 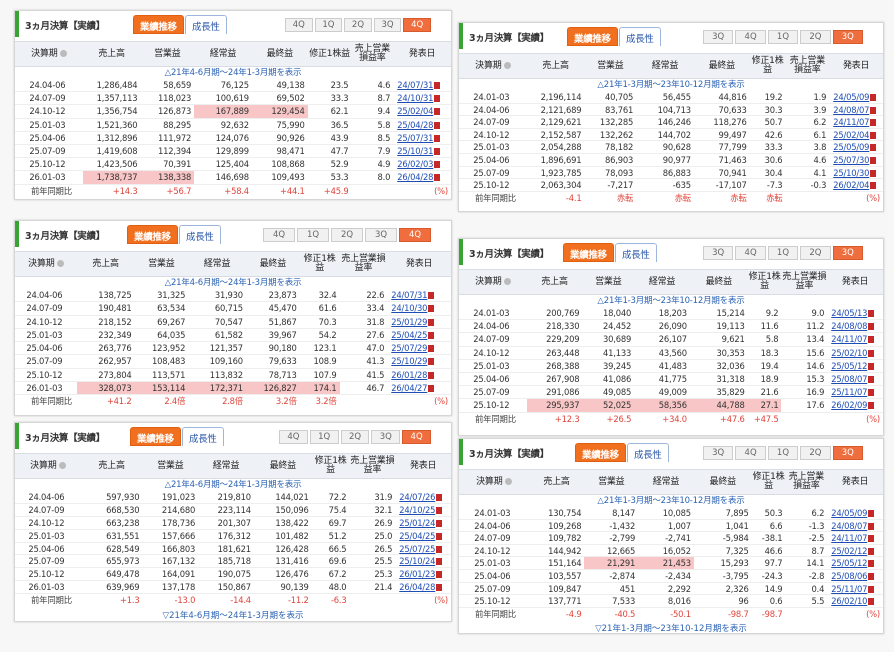 What do you see at coordinates (856, 185) in the screenshot?
I see `announce-date-link: 26/02/04` at bounding box center [856, 185].